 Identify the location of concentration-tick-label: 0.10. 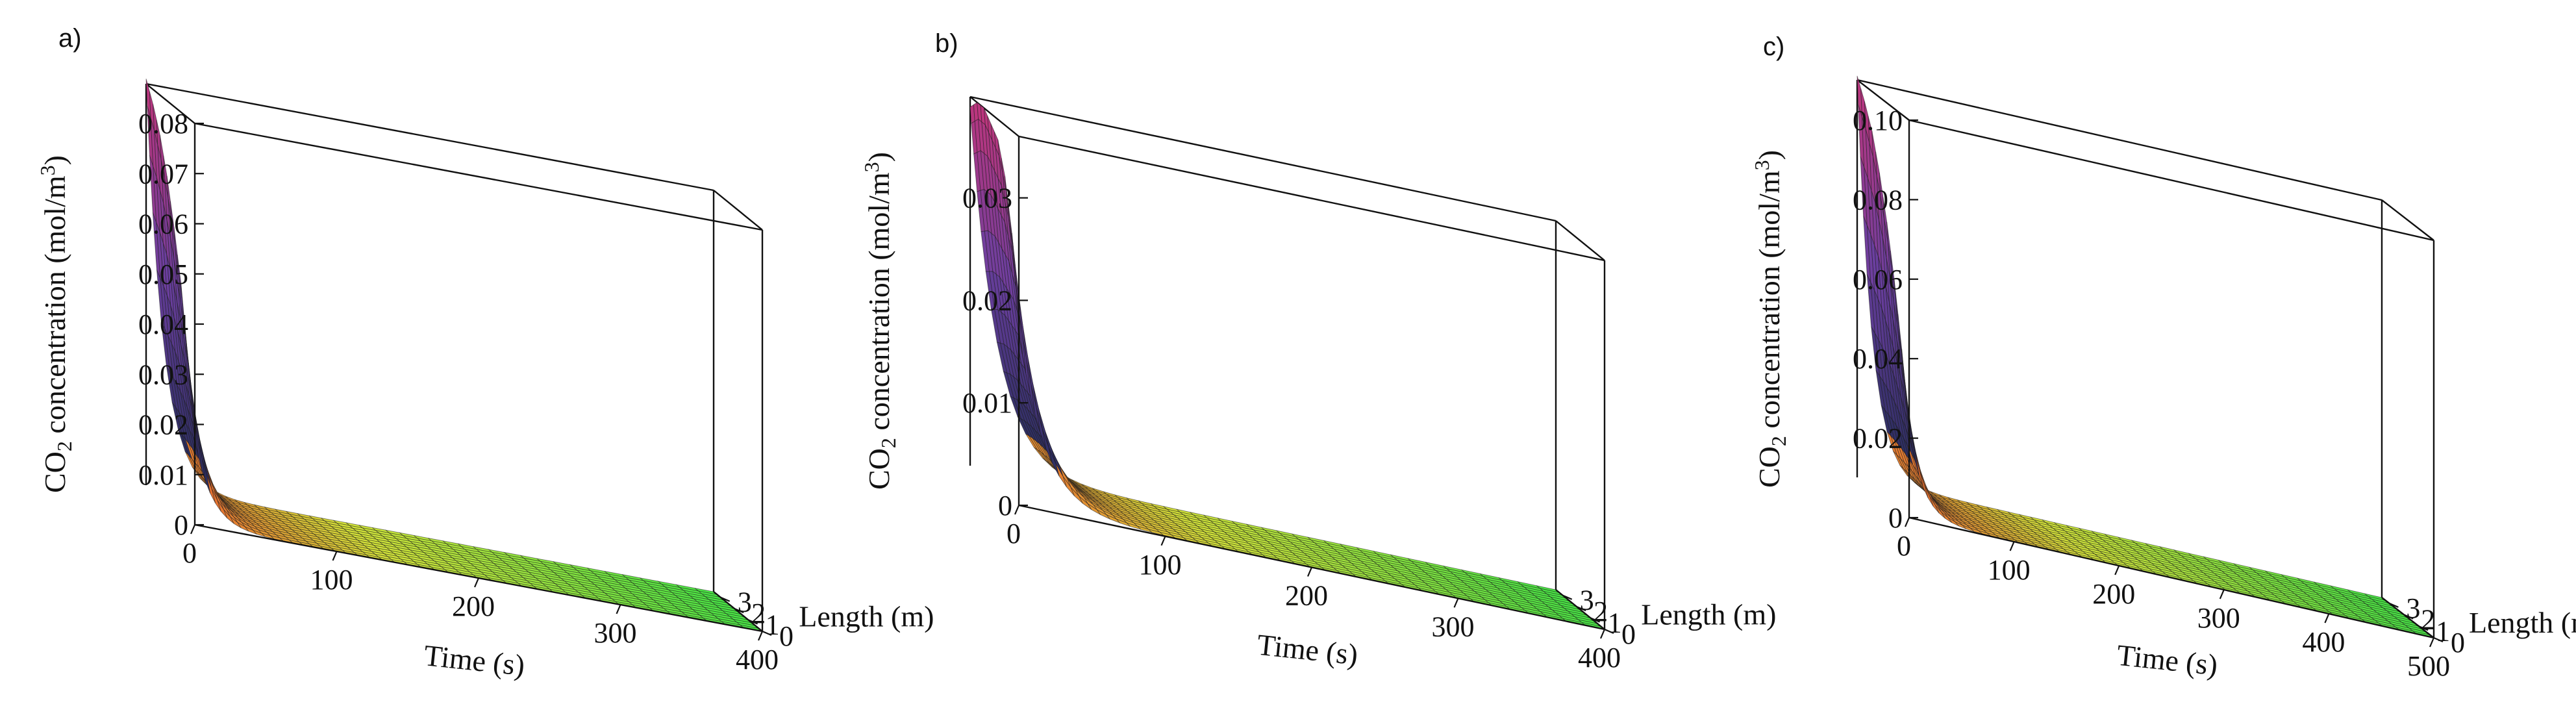
(1878, 121).